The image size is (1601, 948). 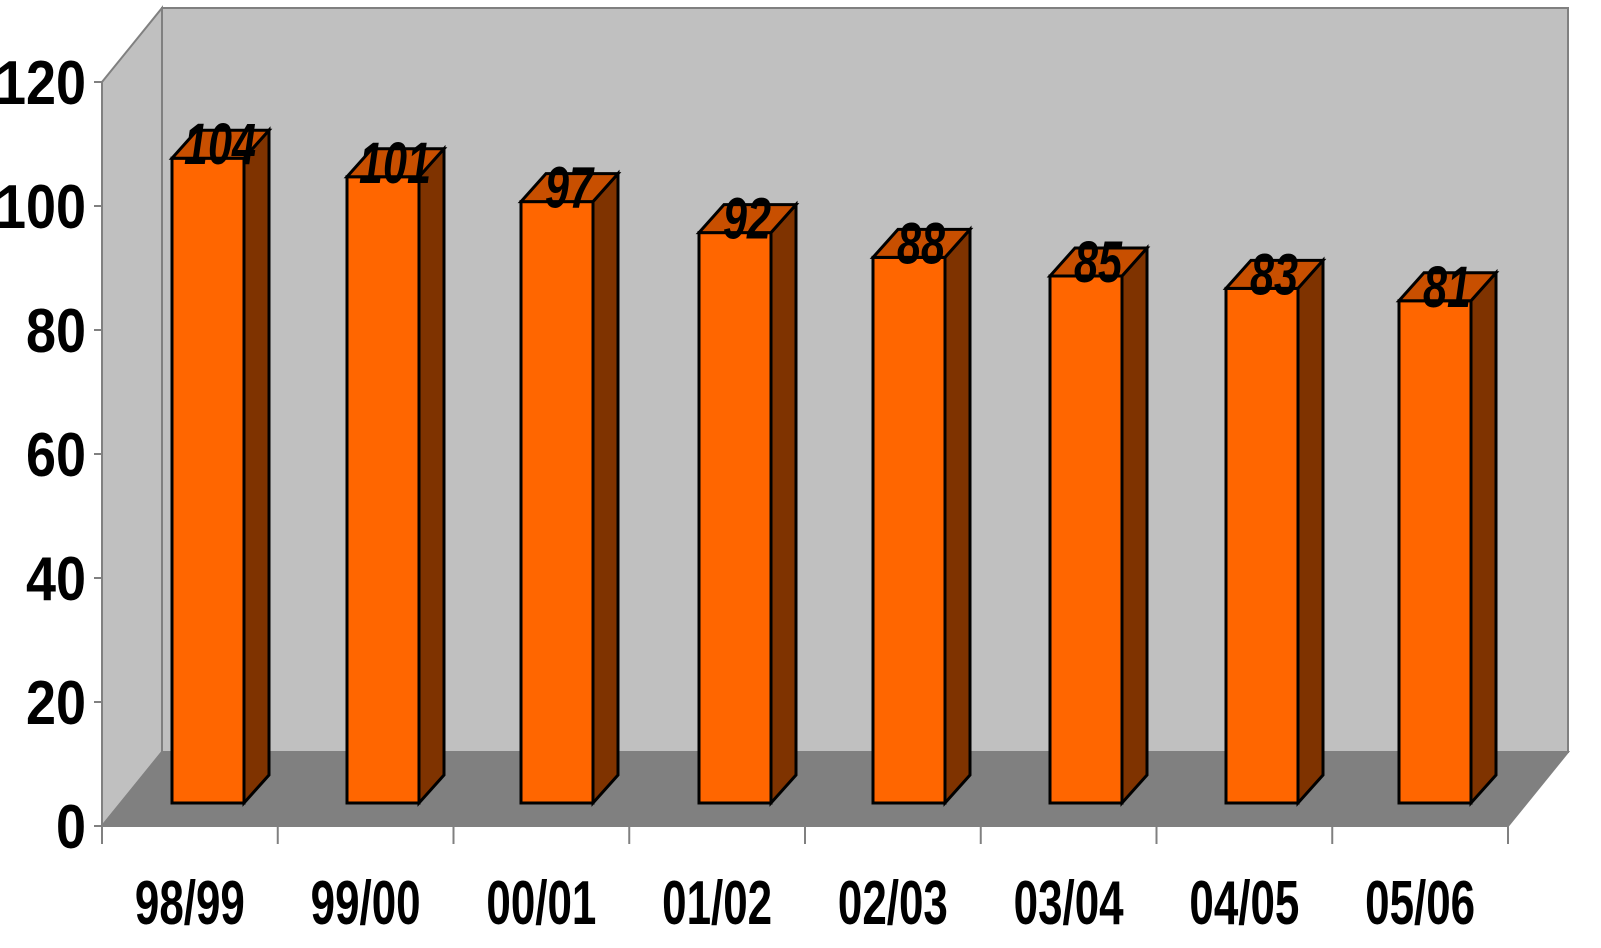 I want to click on data-label: 104, so click(x=220, y=144).